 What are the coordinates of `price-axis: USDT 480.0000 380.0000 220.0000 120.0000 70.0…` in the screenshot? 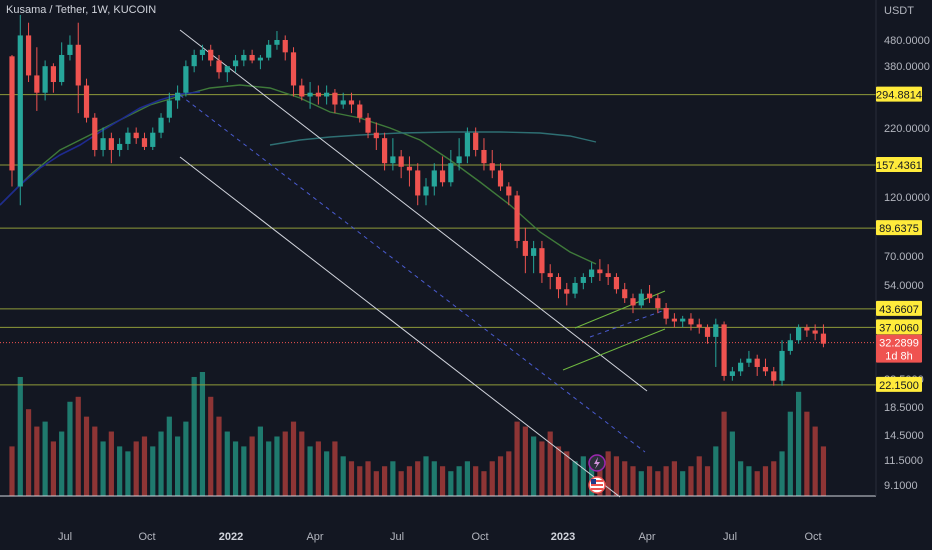 It's located at (903, 248).